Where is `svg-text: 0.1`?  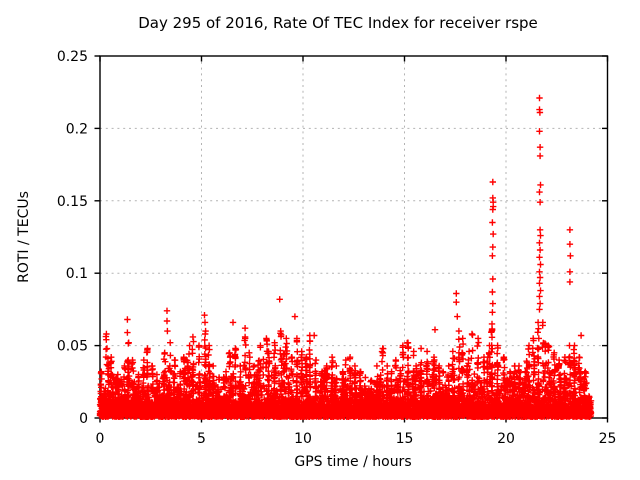 svg-text: 0.1 is located at coordinates (77, 274).